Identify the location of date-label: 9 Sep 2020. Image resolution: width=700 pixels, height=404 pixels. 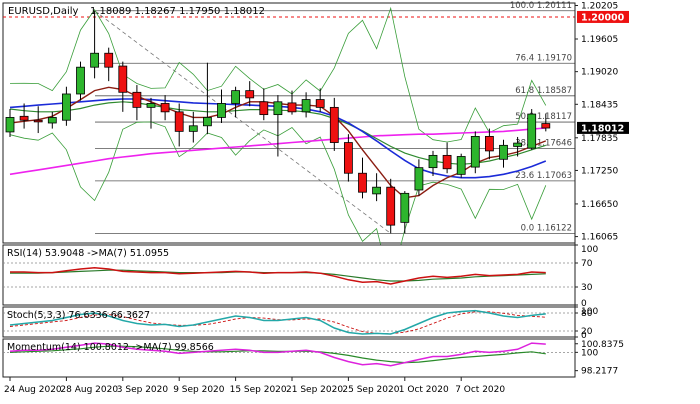
(199, 390).